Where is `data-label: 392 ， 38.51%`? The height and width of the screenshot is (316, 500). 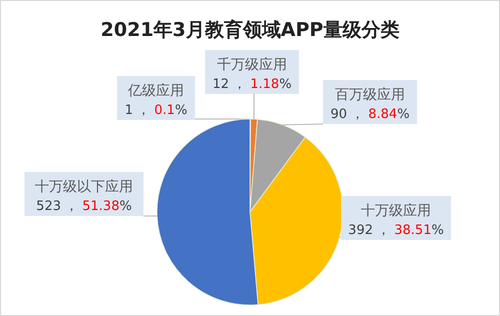
data-label: 392 ， 38.51% is located at coordinates (396, 230).